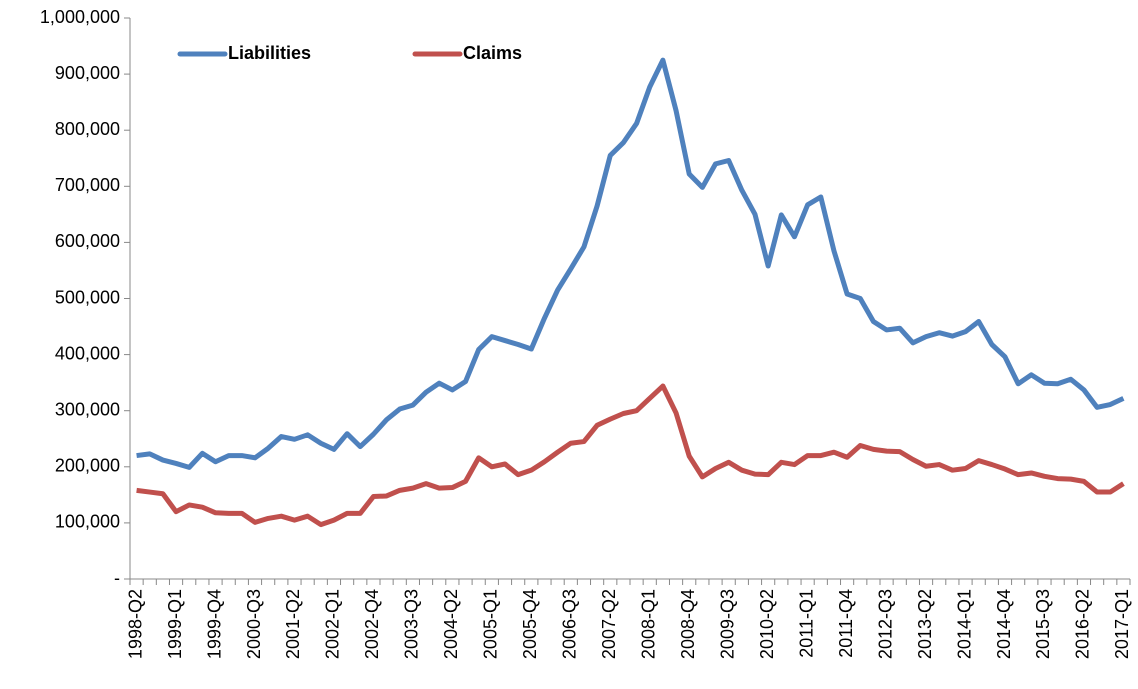  What do you see at coordinates (1122, 624) in the screenshot?
I see `x-tick-label: 2017-Q1` at bounding box center [1122, 624].